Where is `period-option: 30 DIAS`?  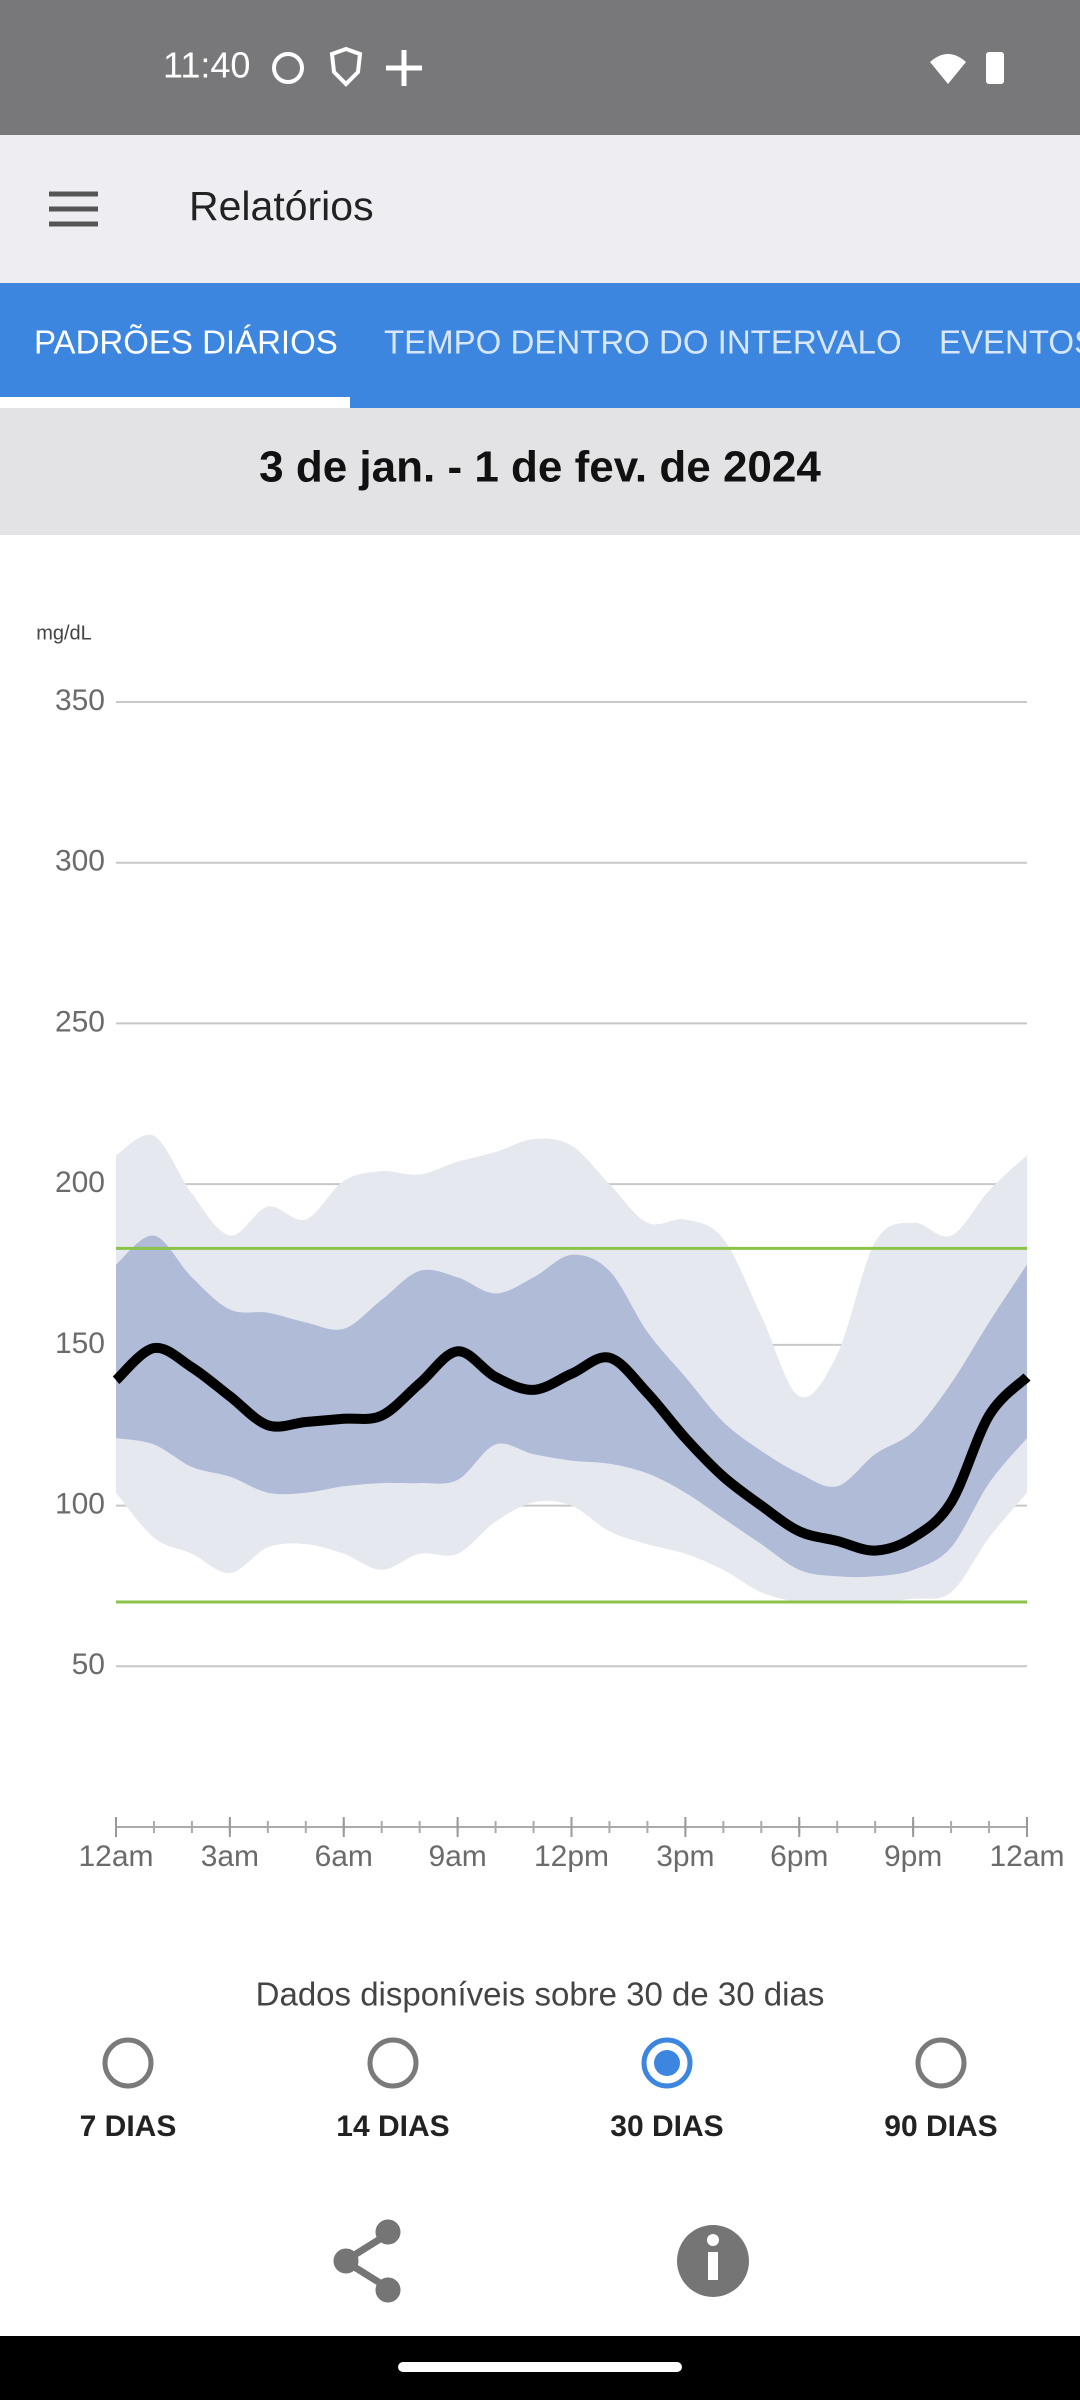
period-option: 30 DIAS is located at coordinates (667, 2090).